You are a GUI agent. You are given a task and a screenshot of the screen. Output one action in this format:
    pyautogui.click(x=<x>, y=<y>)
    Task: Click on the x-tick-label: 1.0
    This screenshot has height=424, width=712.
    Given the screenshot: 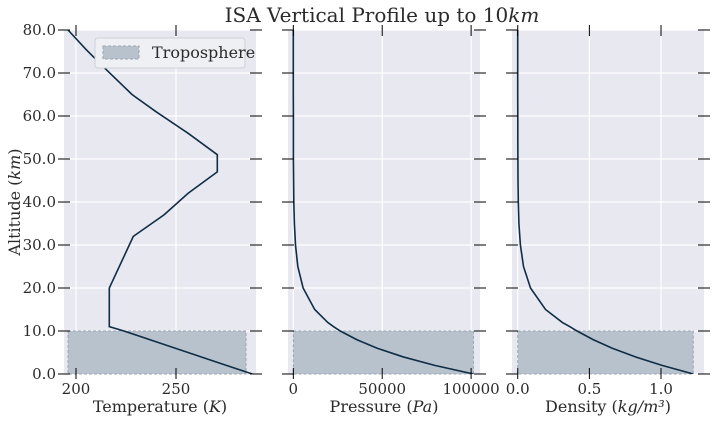 What is the action you would take?
    pyautogui.click(x=661, y=389)
    